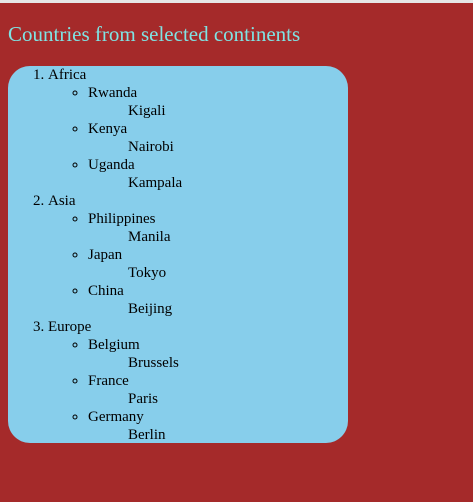  What do you see at coordinates (218, 264) in the screenshot?
I see `country-item-japan: Japan Tokyo` at bounding box center [218, 264].